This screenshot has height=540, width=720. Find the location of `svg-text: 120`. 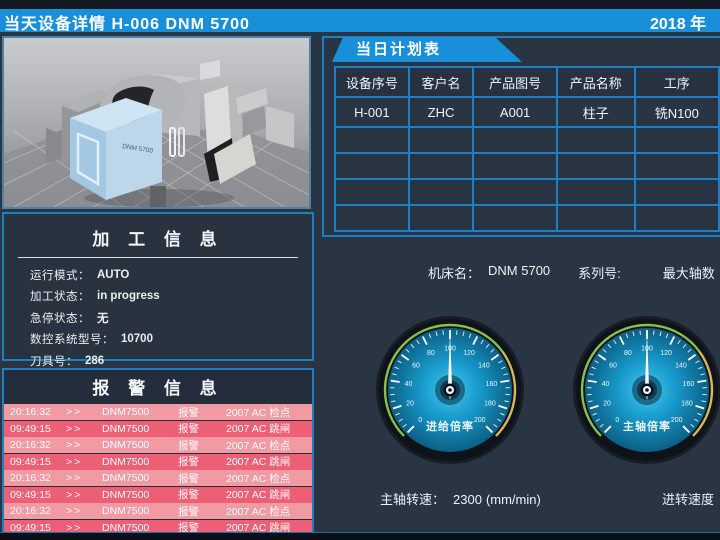

svg-text: 120 is located at coordinates (469, 353).